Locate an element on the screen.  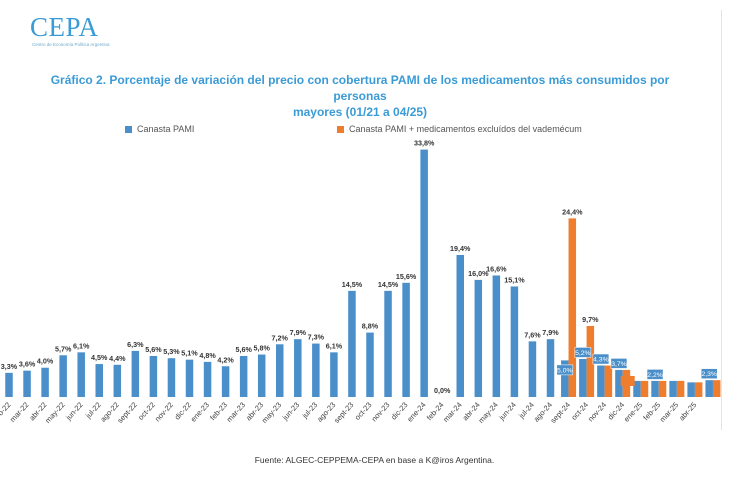
legend-label-canasta-pami: Canasta PAMI is located at coordinates (166, 129).